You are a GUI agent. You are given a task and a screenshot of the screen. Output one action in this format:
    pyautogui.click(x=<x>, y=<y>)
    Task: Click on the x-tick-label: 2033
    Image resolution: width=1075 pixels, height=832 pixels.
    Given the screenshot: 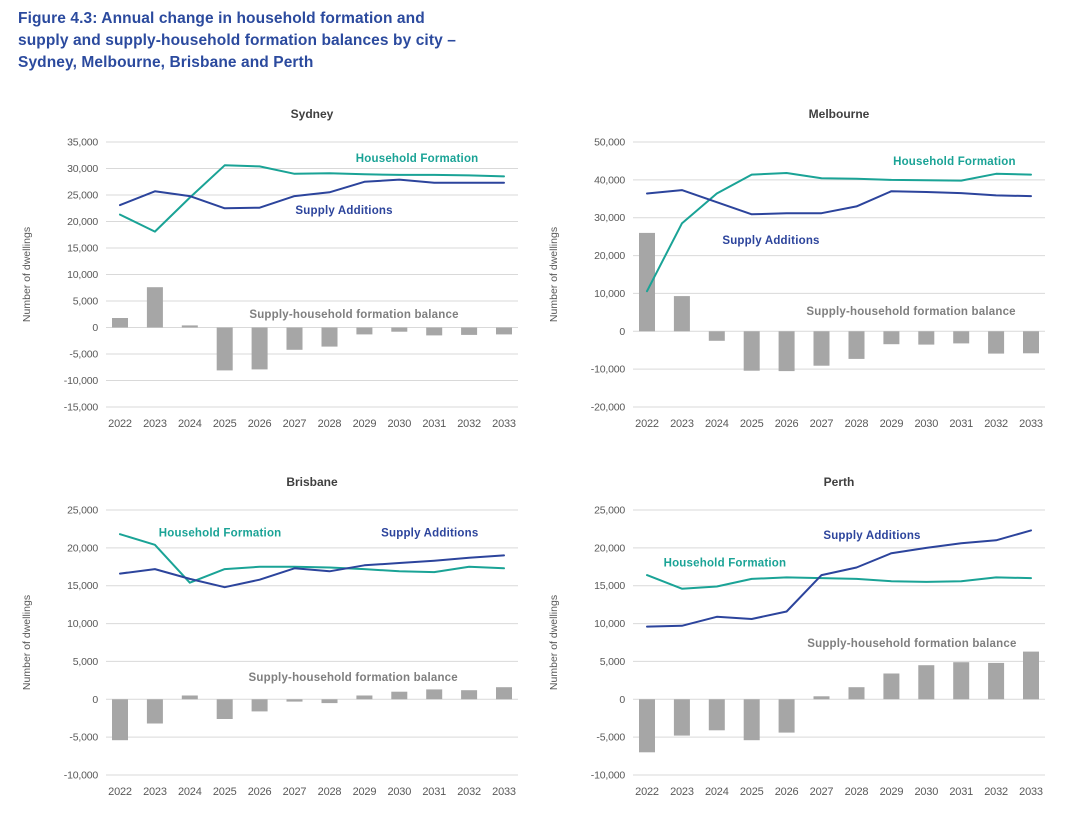 What is the action you would take?
    pyautogui.click(x=1031, y=424)
    